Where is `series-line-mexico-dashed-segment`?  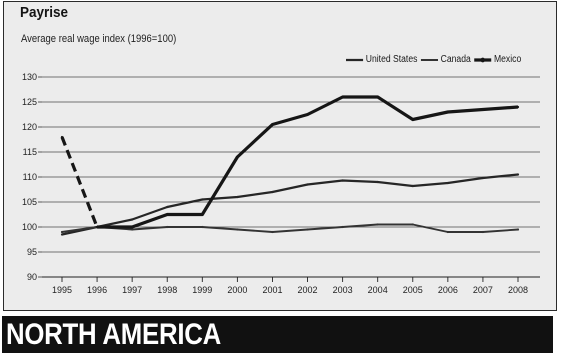 series-line-mexico-dashed-segment is located at coordinates (79, 182).